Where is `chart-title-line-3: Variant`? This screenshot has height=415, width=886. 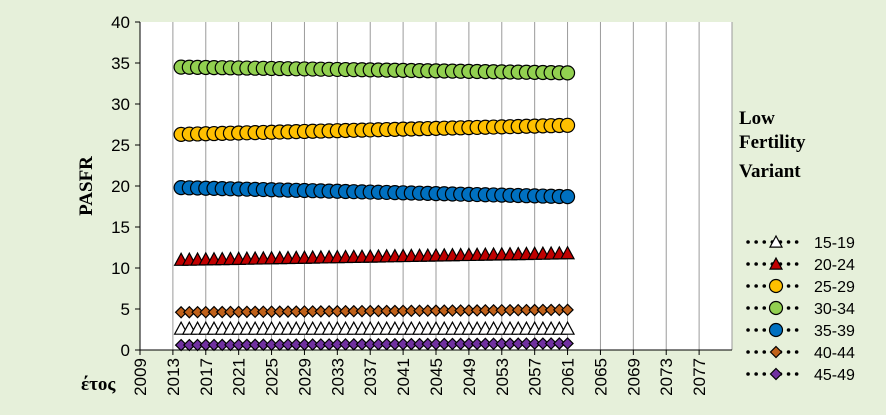
chart-title-line-3: Variant is located at coordinates (770, 171).